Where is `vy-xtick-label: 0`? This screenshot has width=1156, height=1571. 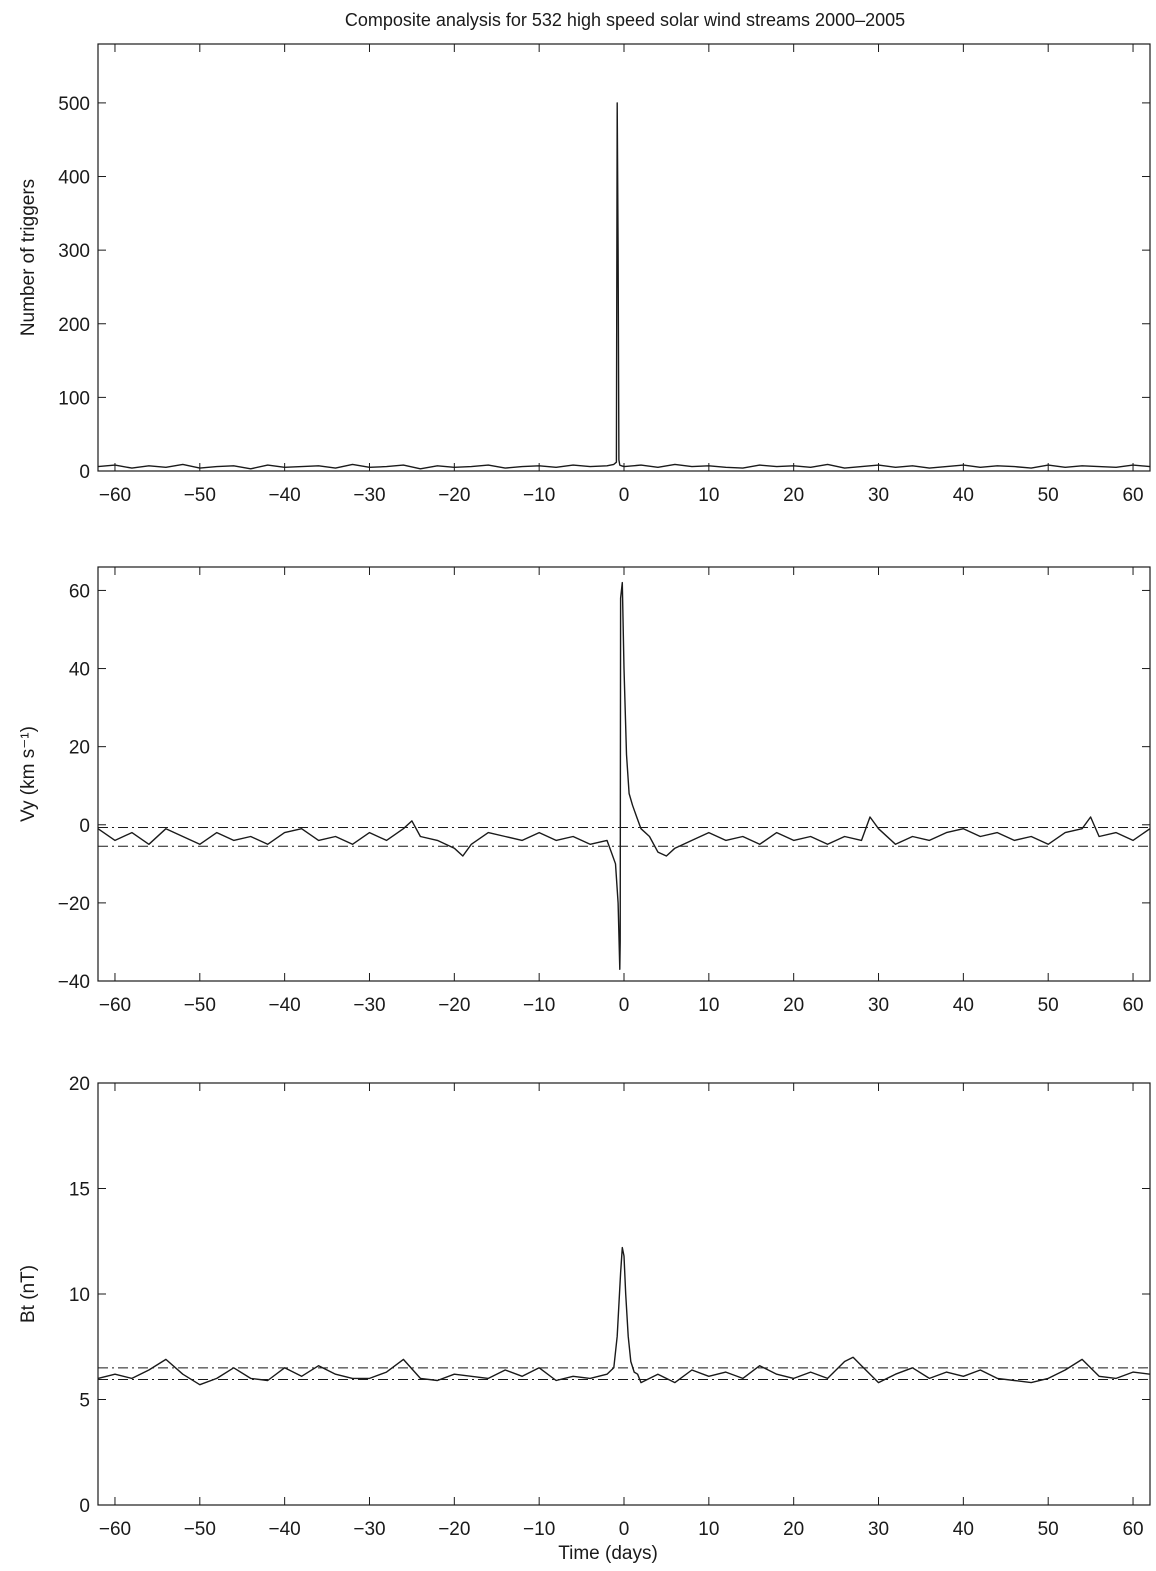 vy-xtick-label: 0 is located at coordinates (624, 1005).